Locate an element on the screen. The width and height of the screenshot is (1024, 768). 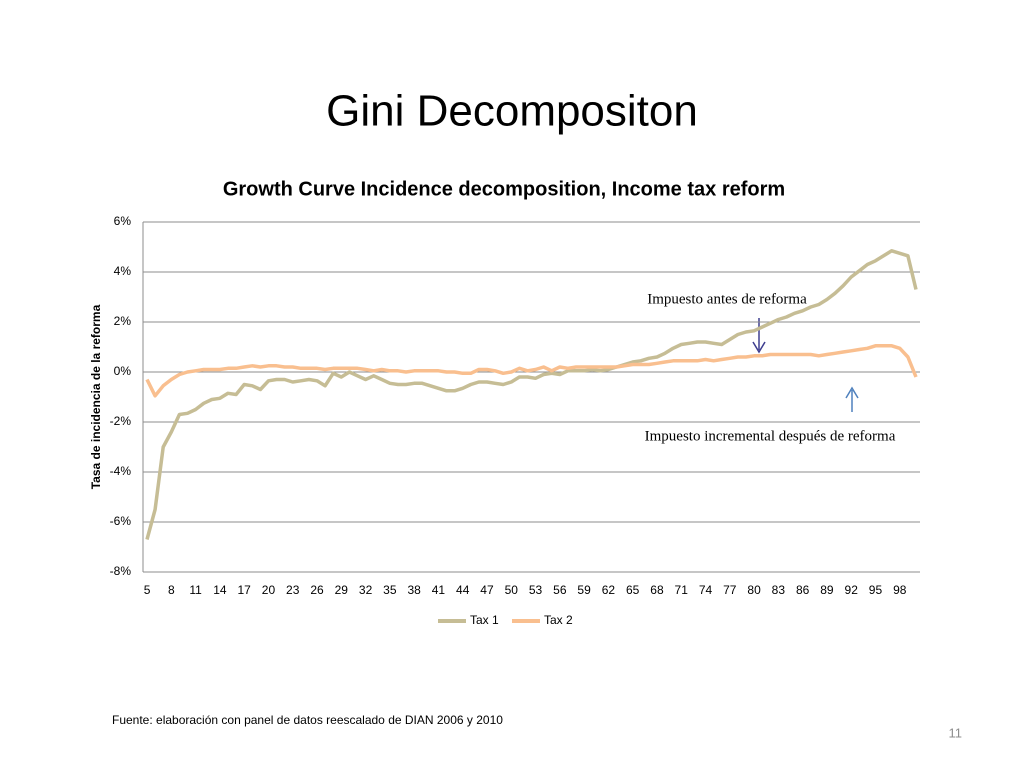
x-tick-label: 5 is located at coordinates (147, 590).